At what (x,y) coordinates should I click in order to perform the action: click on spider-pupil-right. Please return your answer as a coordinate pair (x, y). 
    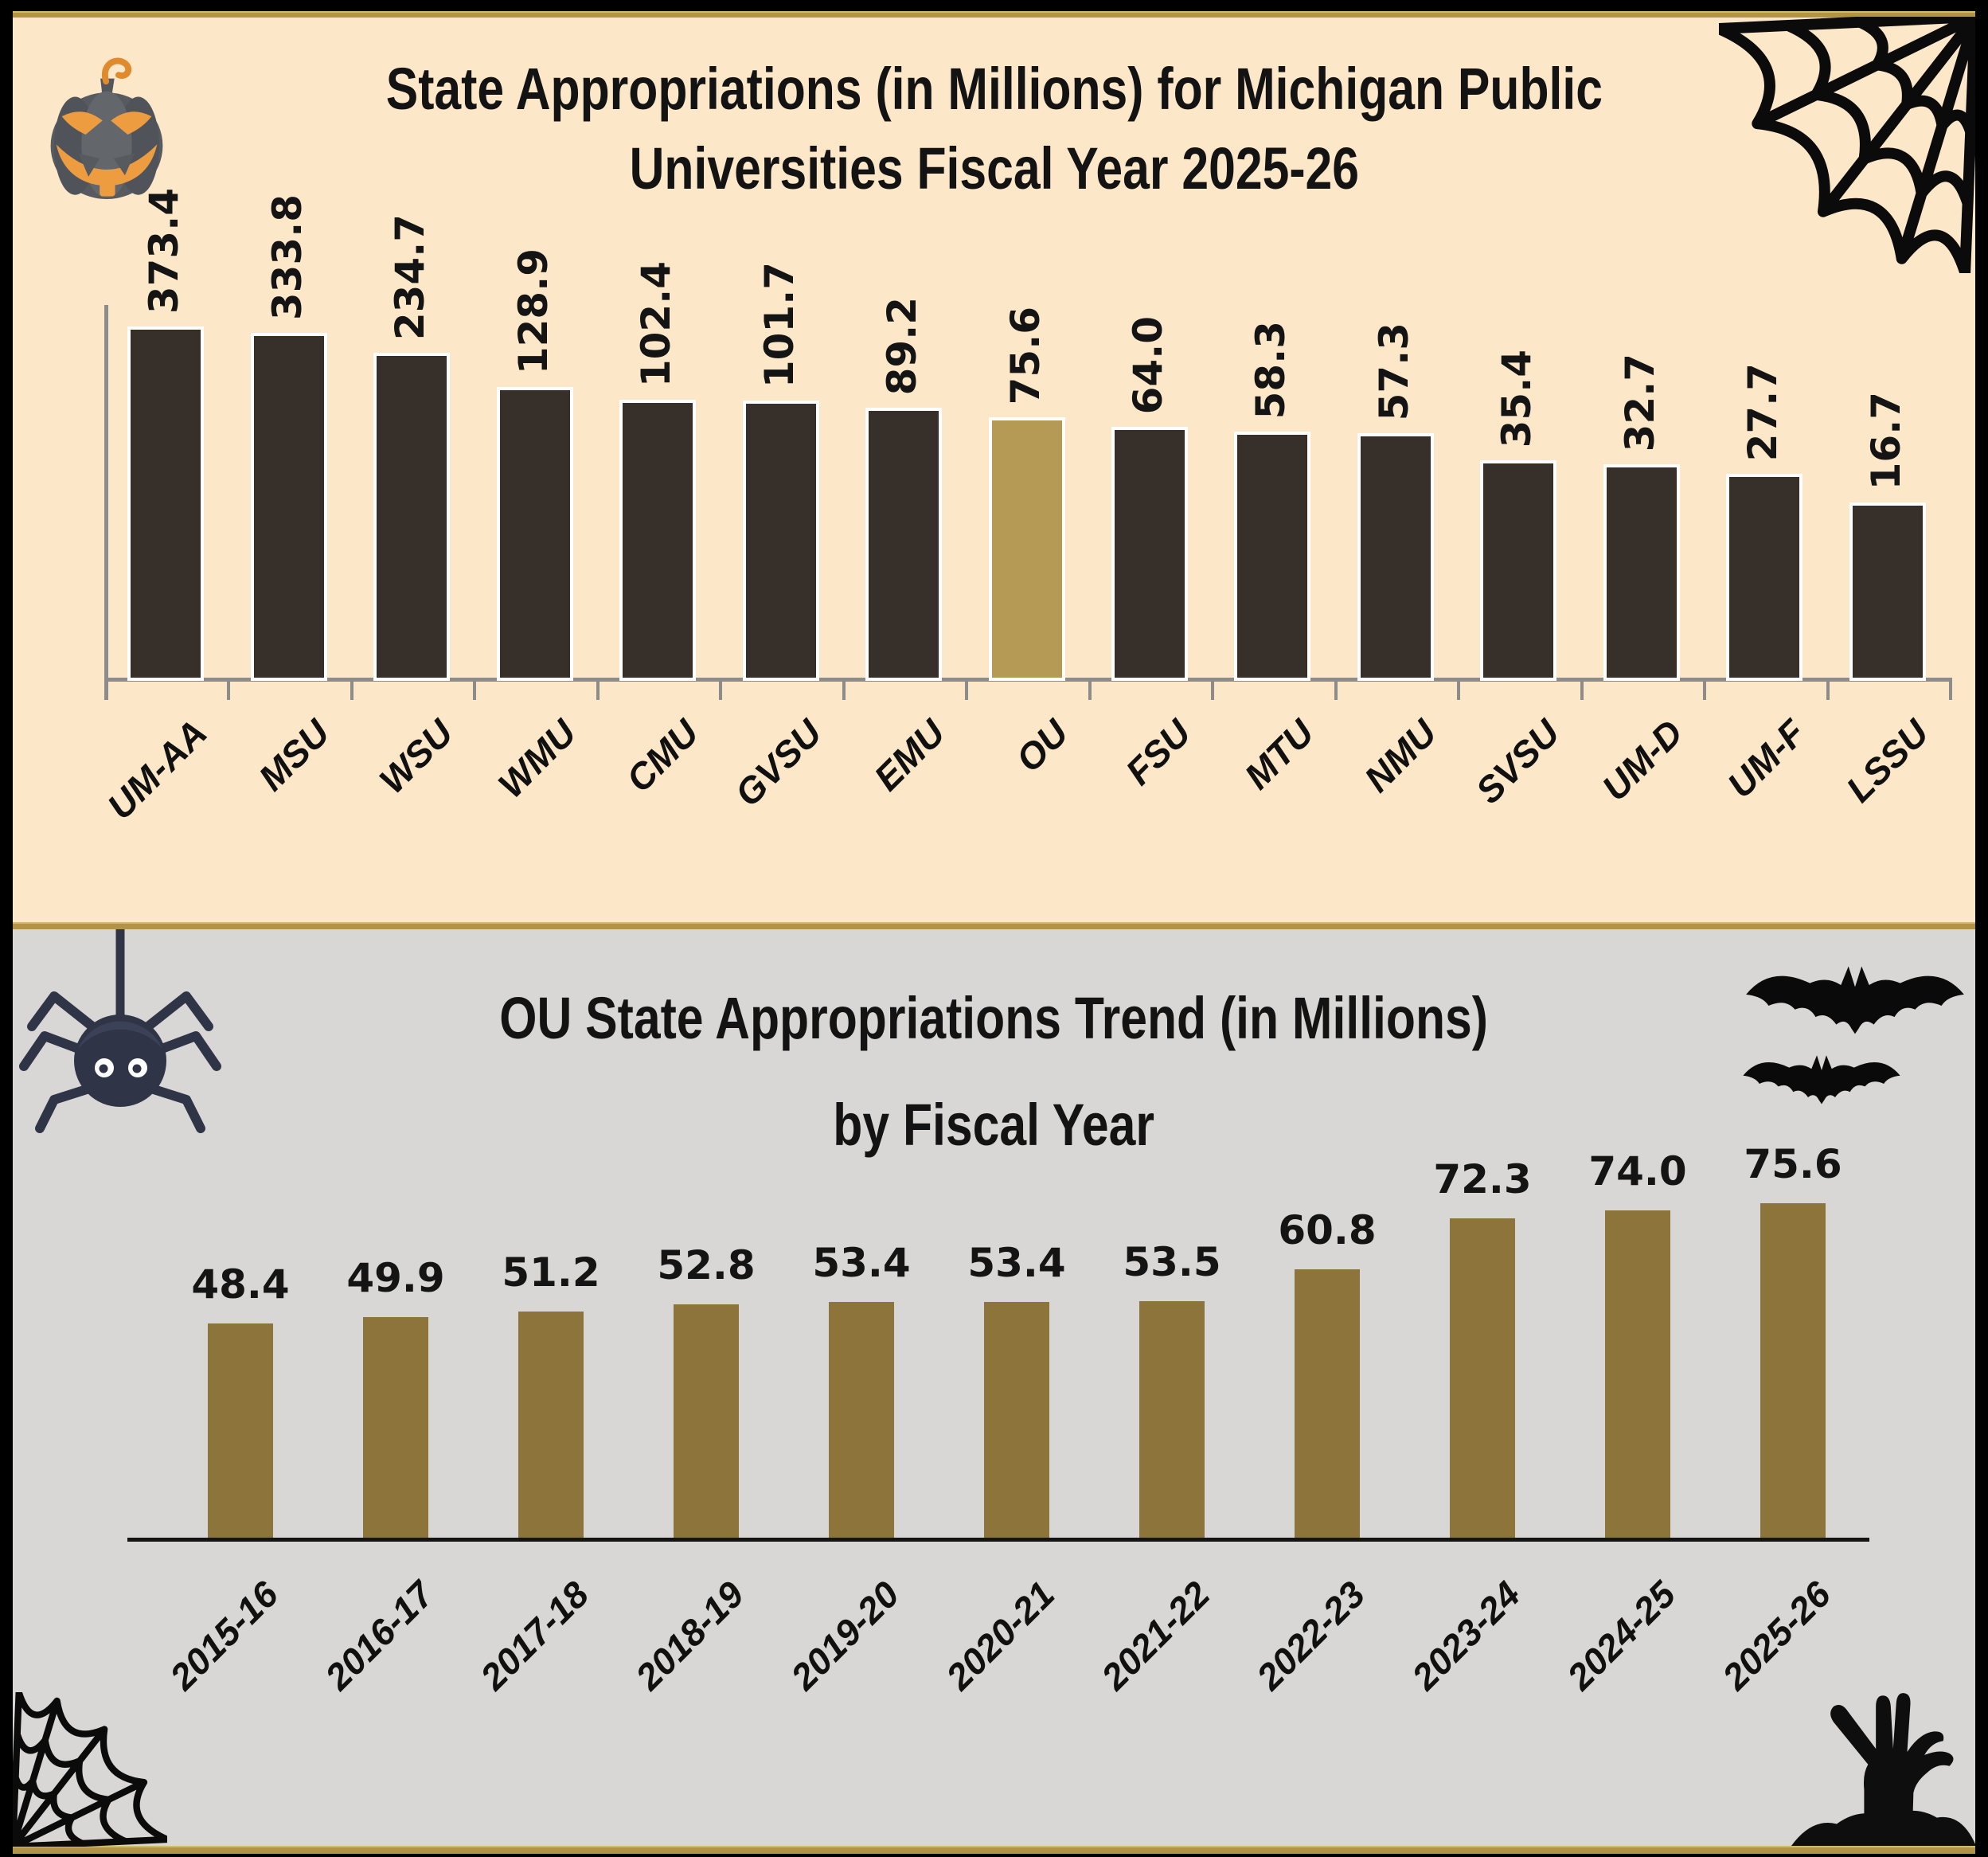
    Looking at the image, I should click on (137, 1068).